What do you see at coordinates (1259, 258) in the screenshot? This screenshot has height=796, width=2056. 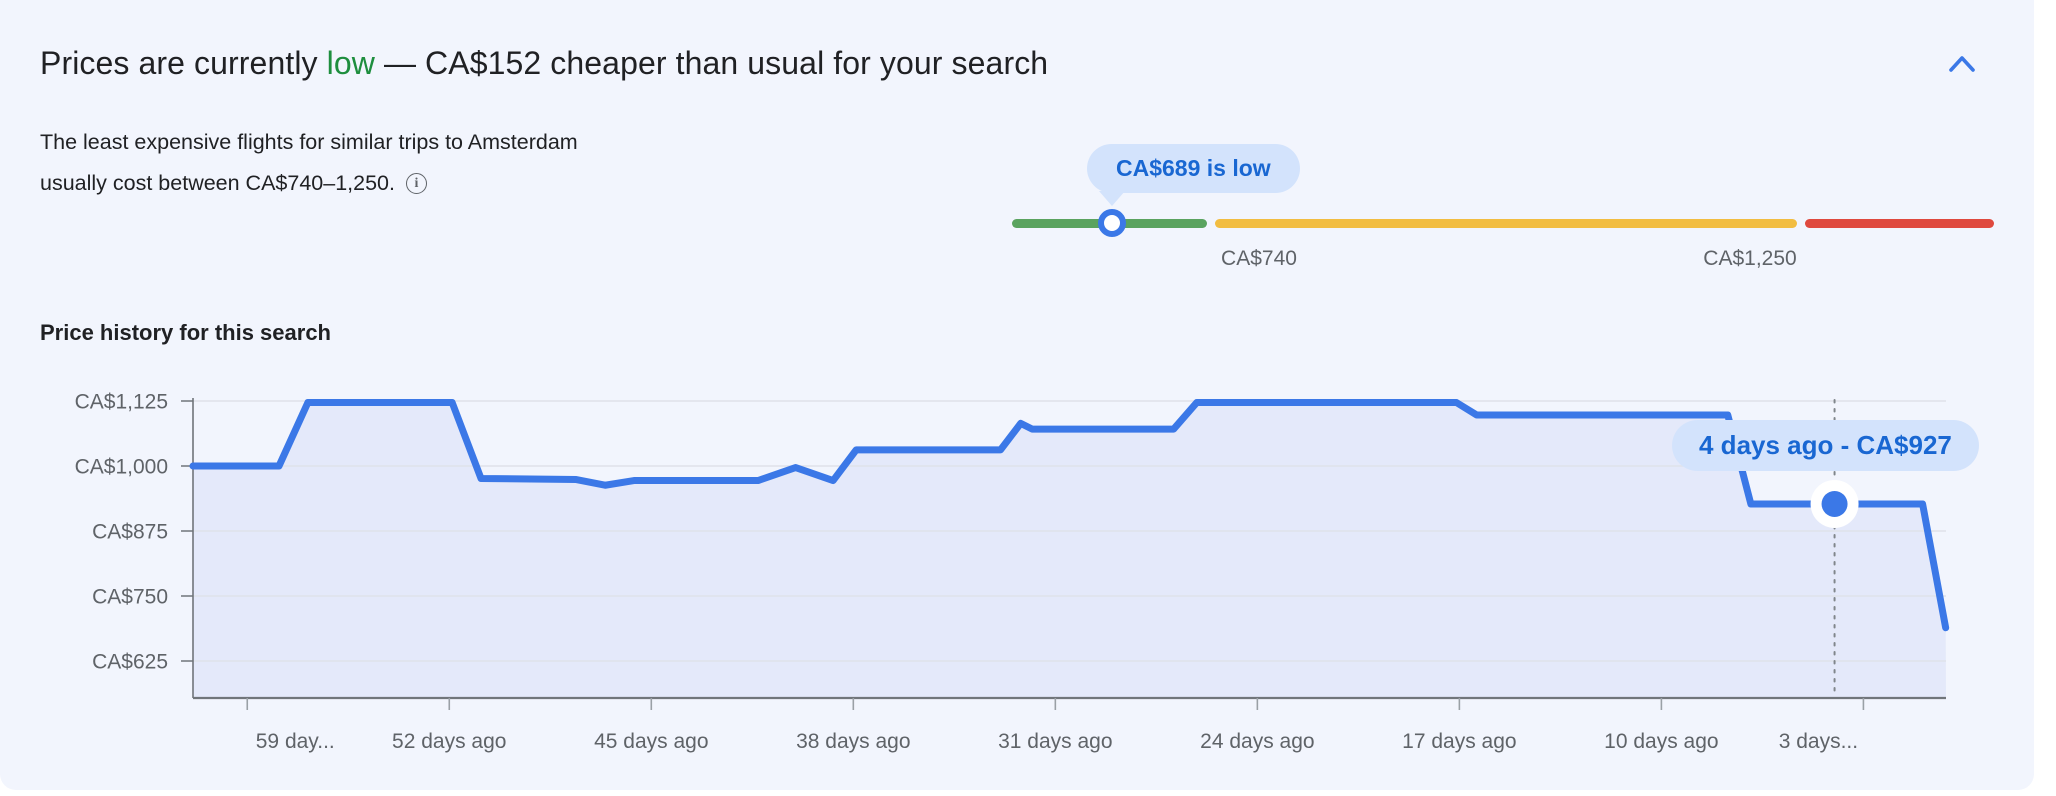 I see `gauge-range-low-label: CA$740` at bounding box center [1259, 258].